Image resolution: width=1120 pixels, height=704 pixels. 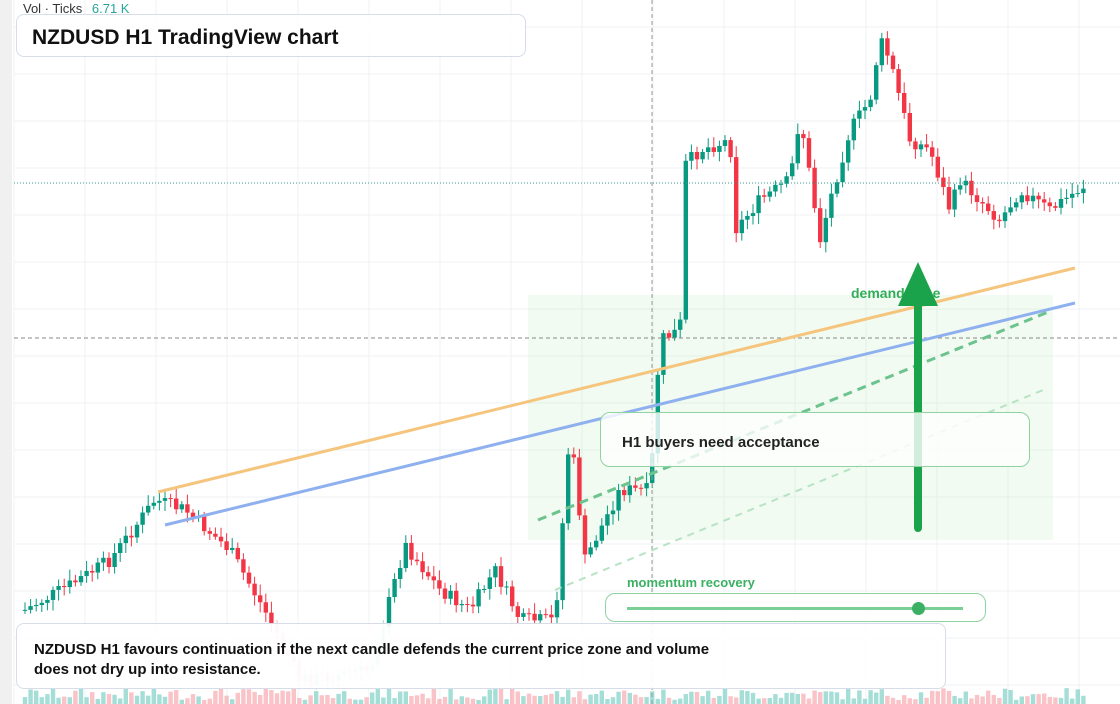 What do you see at coordinates (6, 352) in the screenshot?
I see `left-strip` at bounding box center [6, 352].